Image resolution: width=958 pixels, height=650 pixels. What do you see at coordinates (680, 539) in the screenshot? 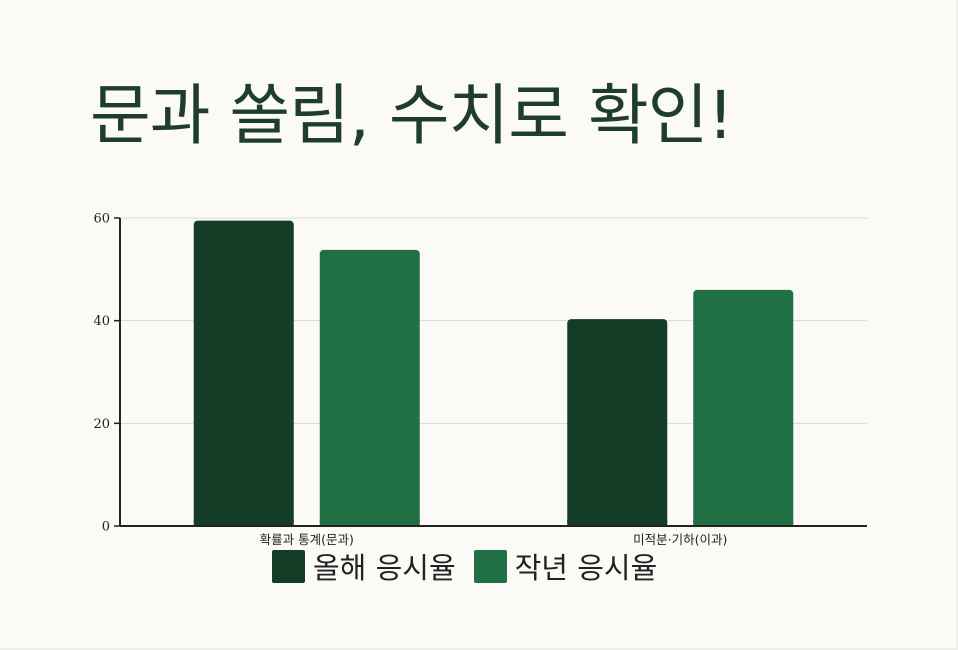
I see `x-category-label: 미적분·기하(이과)` at bounding box center [680, 539].